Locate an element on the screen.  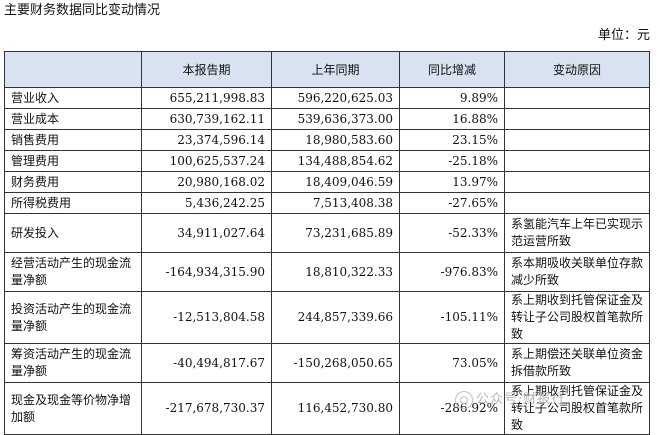
current-value: -12,513,804.58 is located at coordinates (206, 317).